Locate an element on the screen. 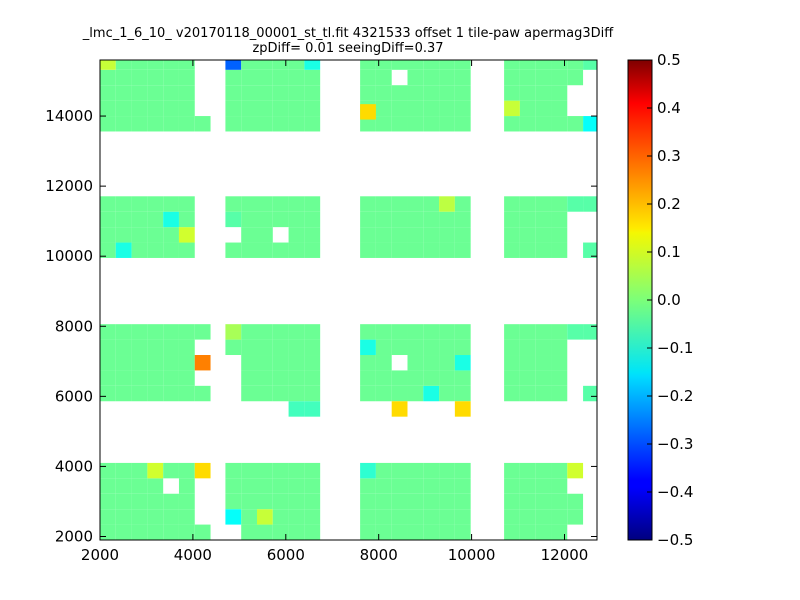 This screenshot has height=600, width=800. colorbar-ticks: 0.5 0.4 0.3 0.2 0.1 0.0 −0.1 −0.2 −0.3 −0.4 −0.5 is located at coordinates (670, 300).